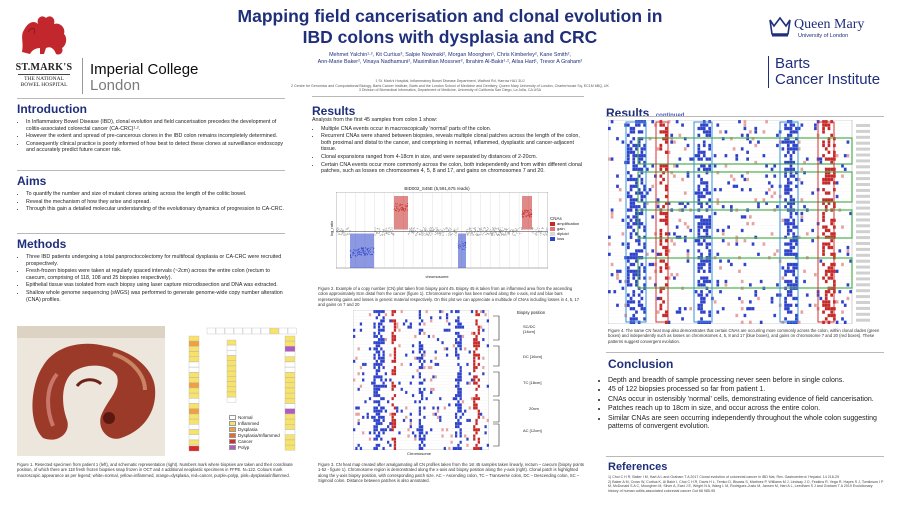 Image resolution: width=900 pixels, height=506 pixels. Describe the element at coordinates (115, 85) in the screenshot. I see `imperial-line2: London` at that location.